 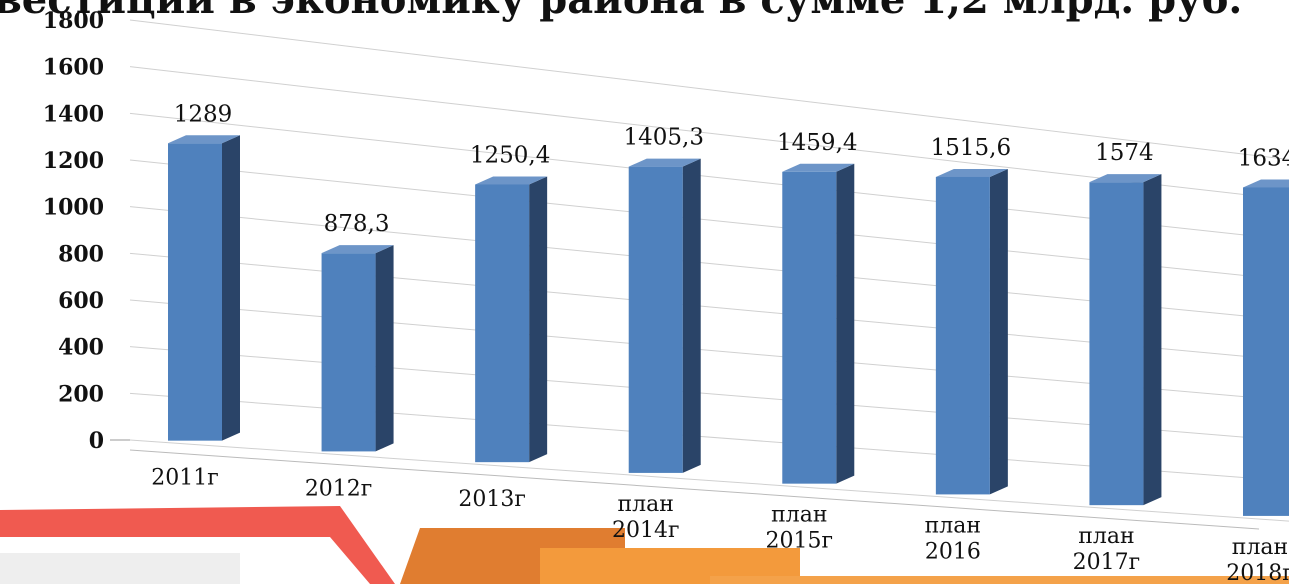 I want to click on value-label: 1459,4, so click(x=817, y=143).